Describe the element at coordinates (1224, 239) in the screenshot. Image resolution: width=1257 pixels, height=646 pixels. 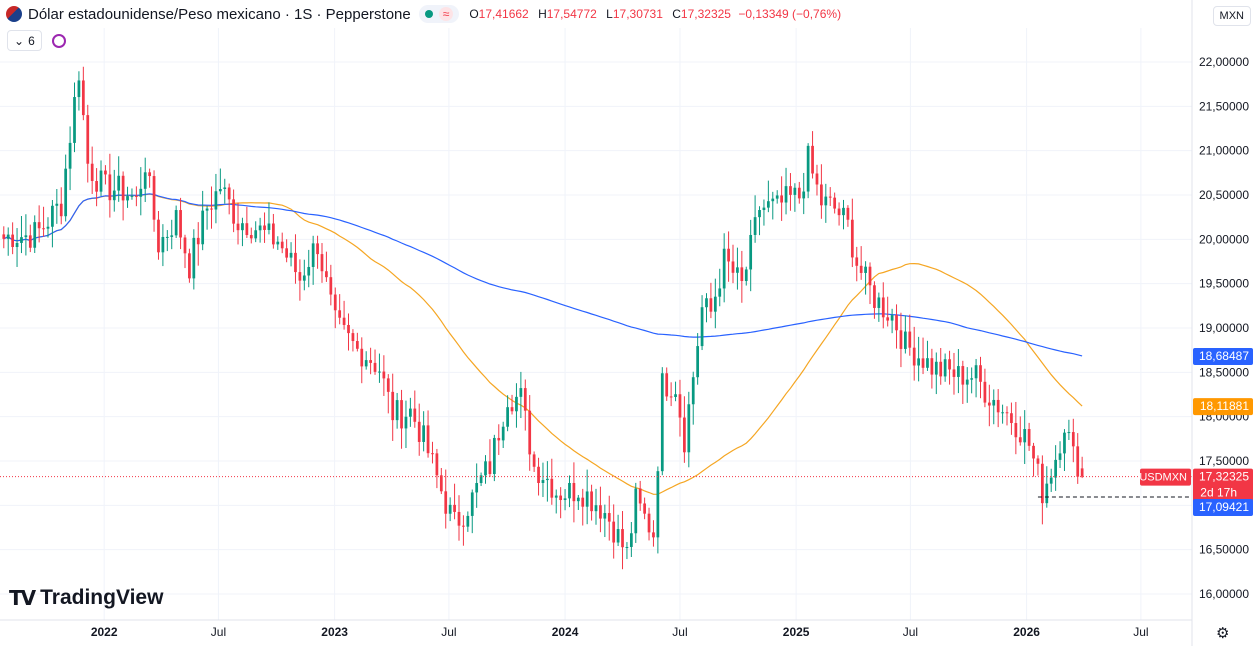
I see `y-tick-label: 20,00000` at that location.